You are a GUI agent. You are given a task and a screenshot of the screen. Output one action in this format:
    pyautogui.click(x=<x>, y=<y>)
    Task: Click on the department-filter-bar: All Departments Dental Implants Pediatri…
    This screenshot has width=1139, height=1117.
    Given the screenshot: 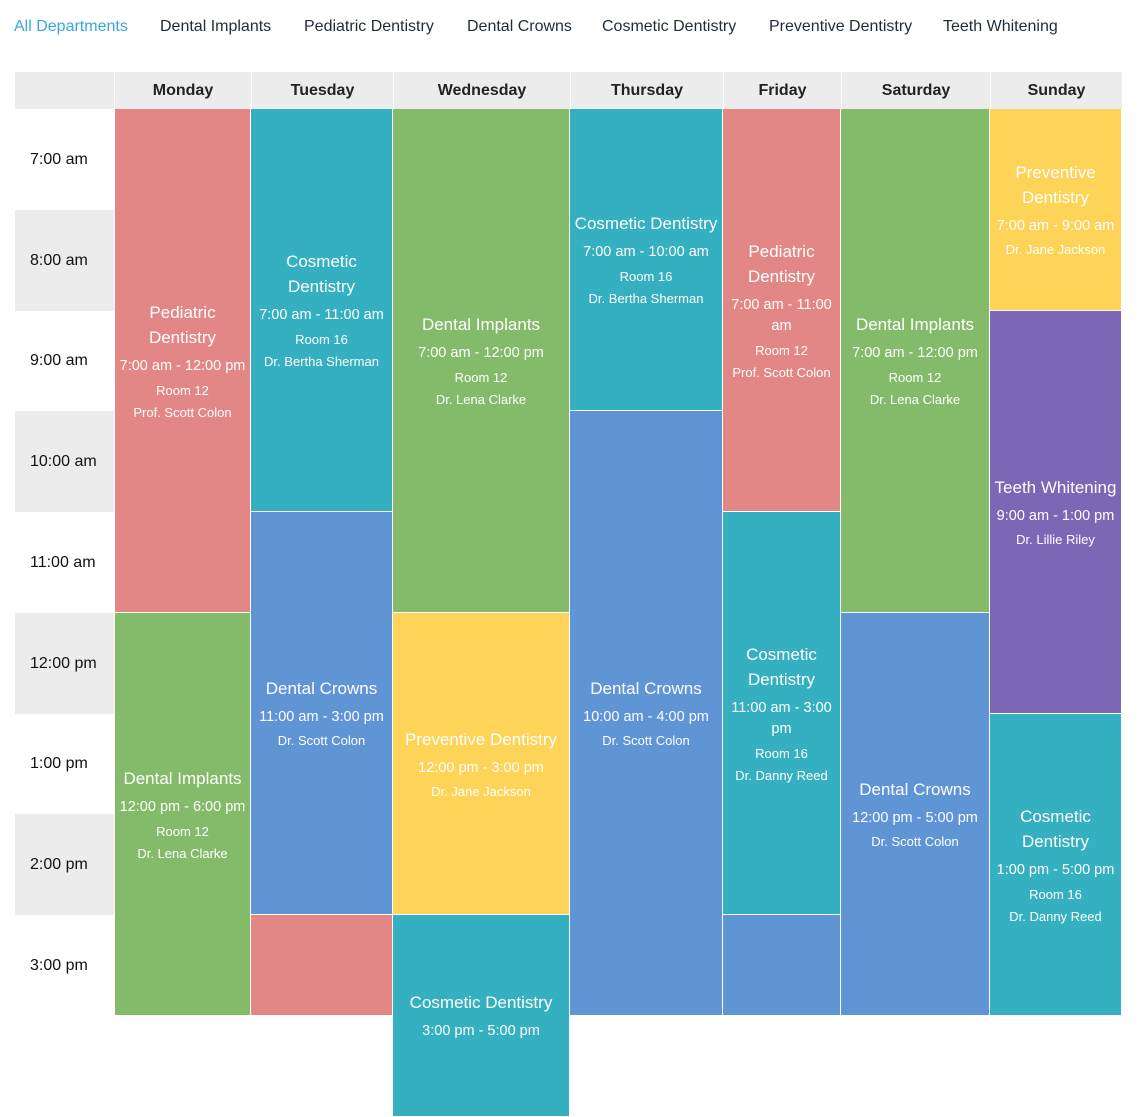 What is the action you would take?
    pyautogui.click(x=569, y=27)
    